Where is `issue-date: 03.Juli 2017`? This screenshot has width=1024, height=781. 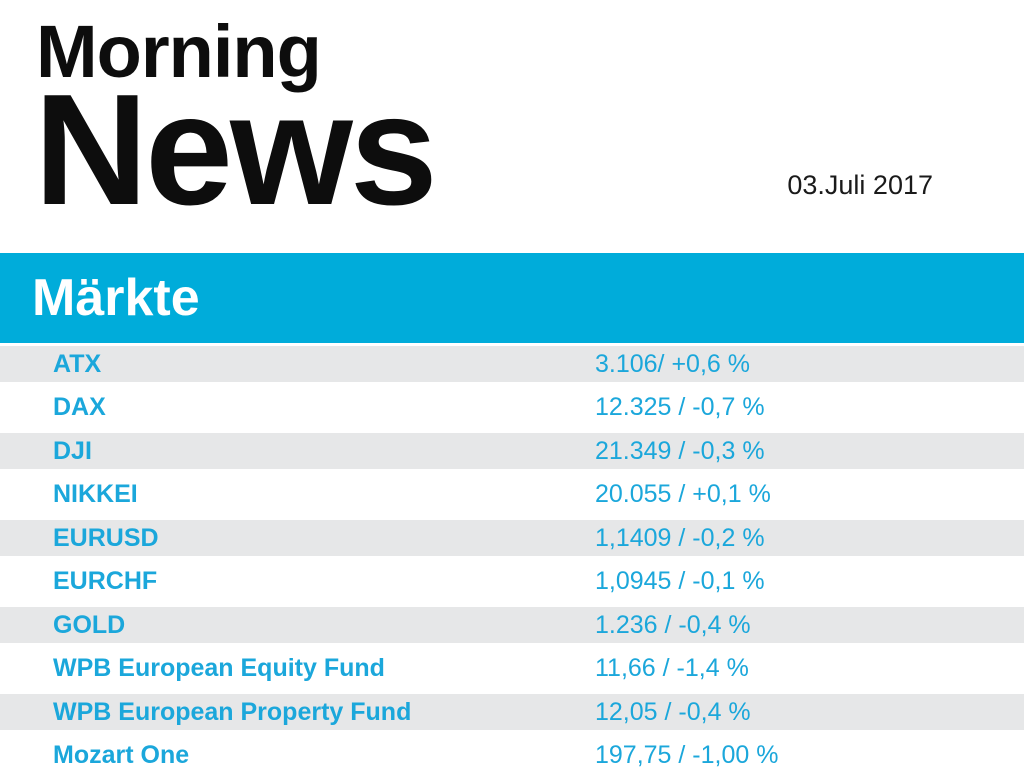 issue-date: 03.Juli 2017 is located at coordinates (860, 185).